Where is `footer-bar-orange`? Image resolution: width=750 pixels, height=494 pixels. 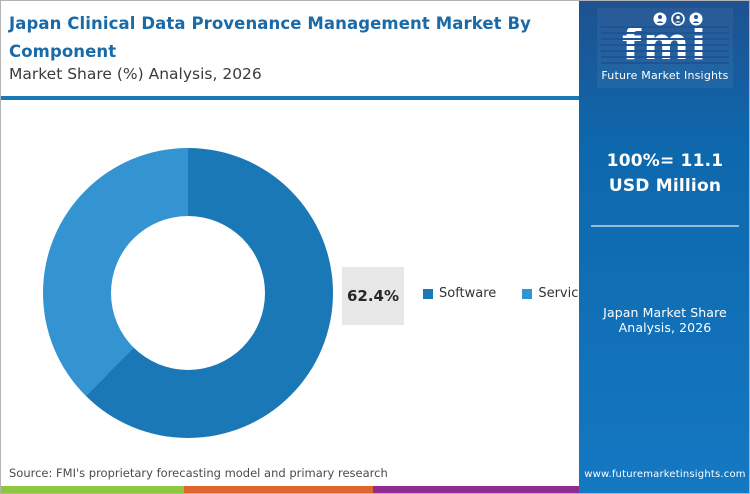 footer-bar-orange is located at coordinates (278, 489).